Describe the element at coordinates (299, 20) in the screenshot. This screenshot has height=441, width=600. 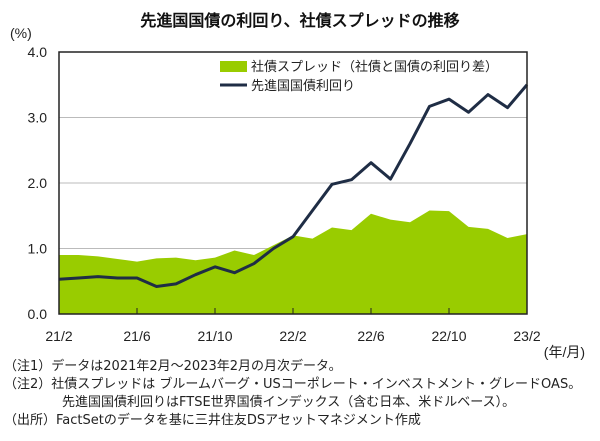
I see `chart-title: 先進国国債の利回り、社債スプレッドの推移` at that location.